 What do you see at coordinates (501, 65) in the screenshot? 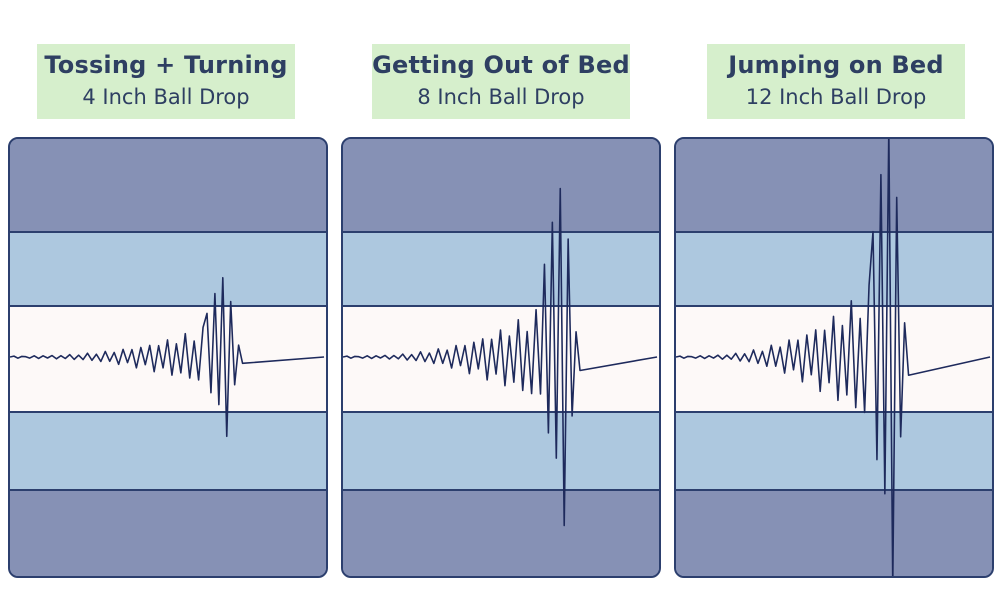
I see `panel-title: Getting Out of Bed` at bounding box center [501, 65].